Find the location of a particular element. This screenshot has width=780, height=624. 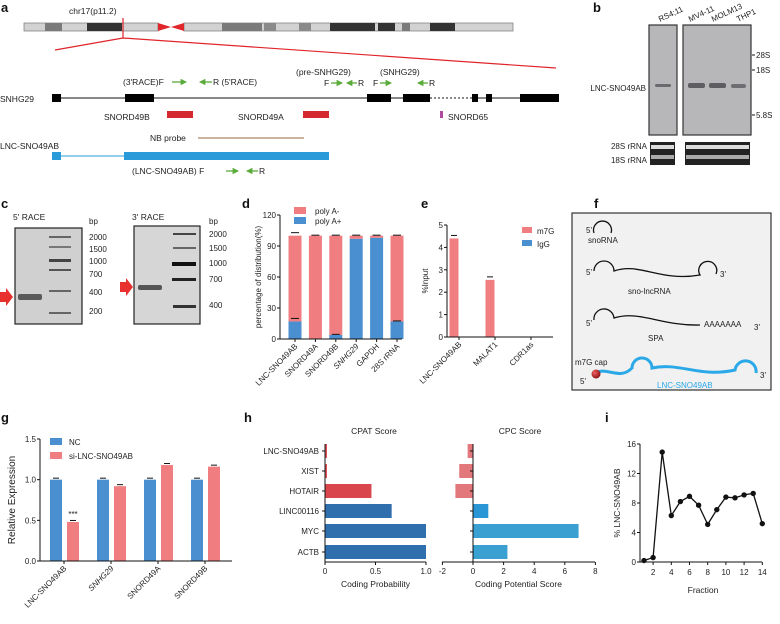

y-tick-label: 3 is located at coordinates (441, 270).